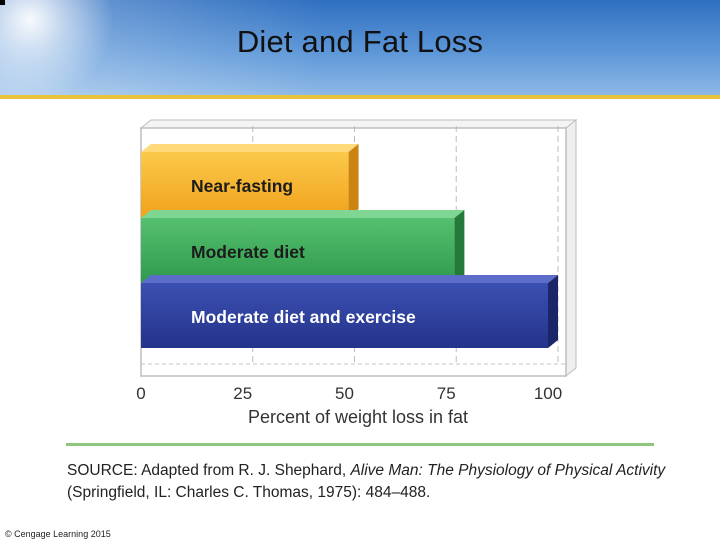  Describe the element at coordinates (242, 186) in the screenshot. I see `bar-label: Near-fasting` at that location.